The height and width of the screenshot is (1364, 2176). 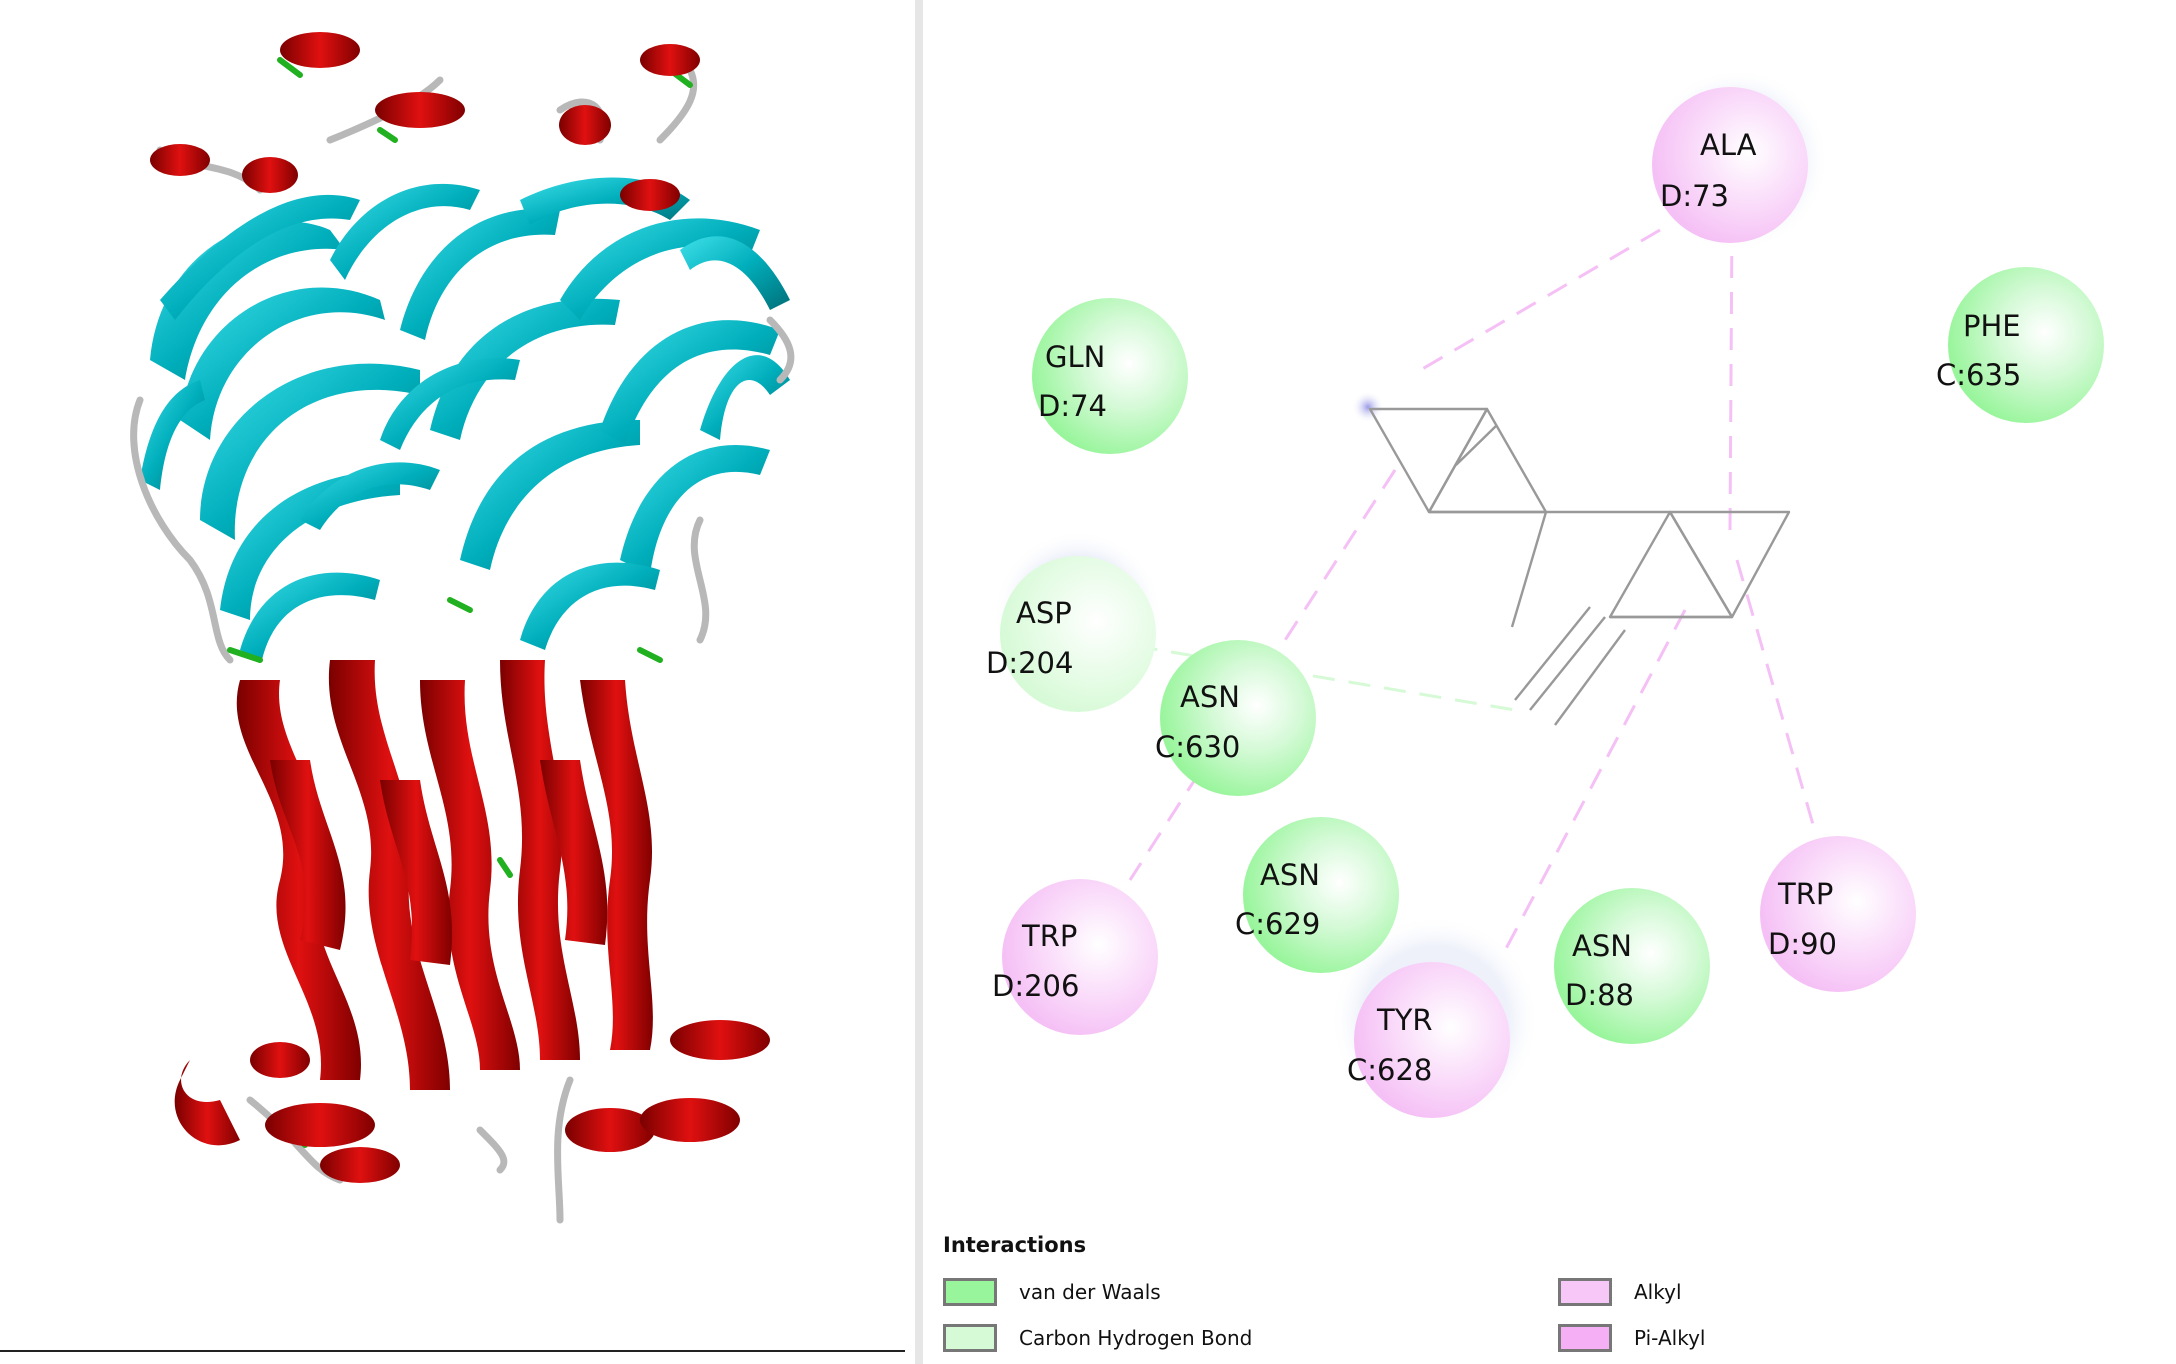 I want to click on residue-id: D:90, so click(x=1802, y=944).